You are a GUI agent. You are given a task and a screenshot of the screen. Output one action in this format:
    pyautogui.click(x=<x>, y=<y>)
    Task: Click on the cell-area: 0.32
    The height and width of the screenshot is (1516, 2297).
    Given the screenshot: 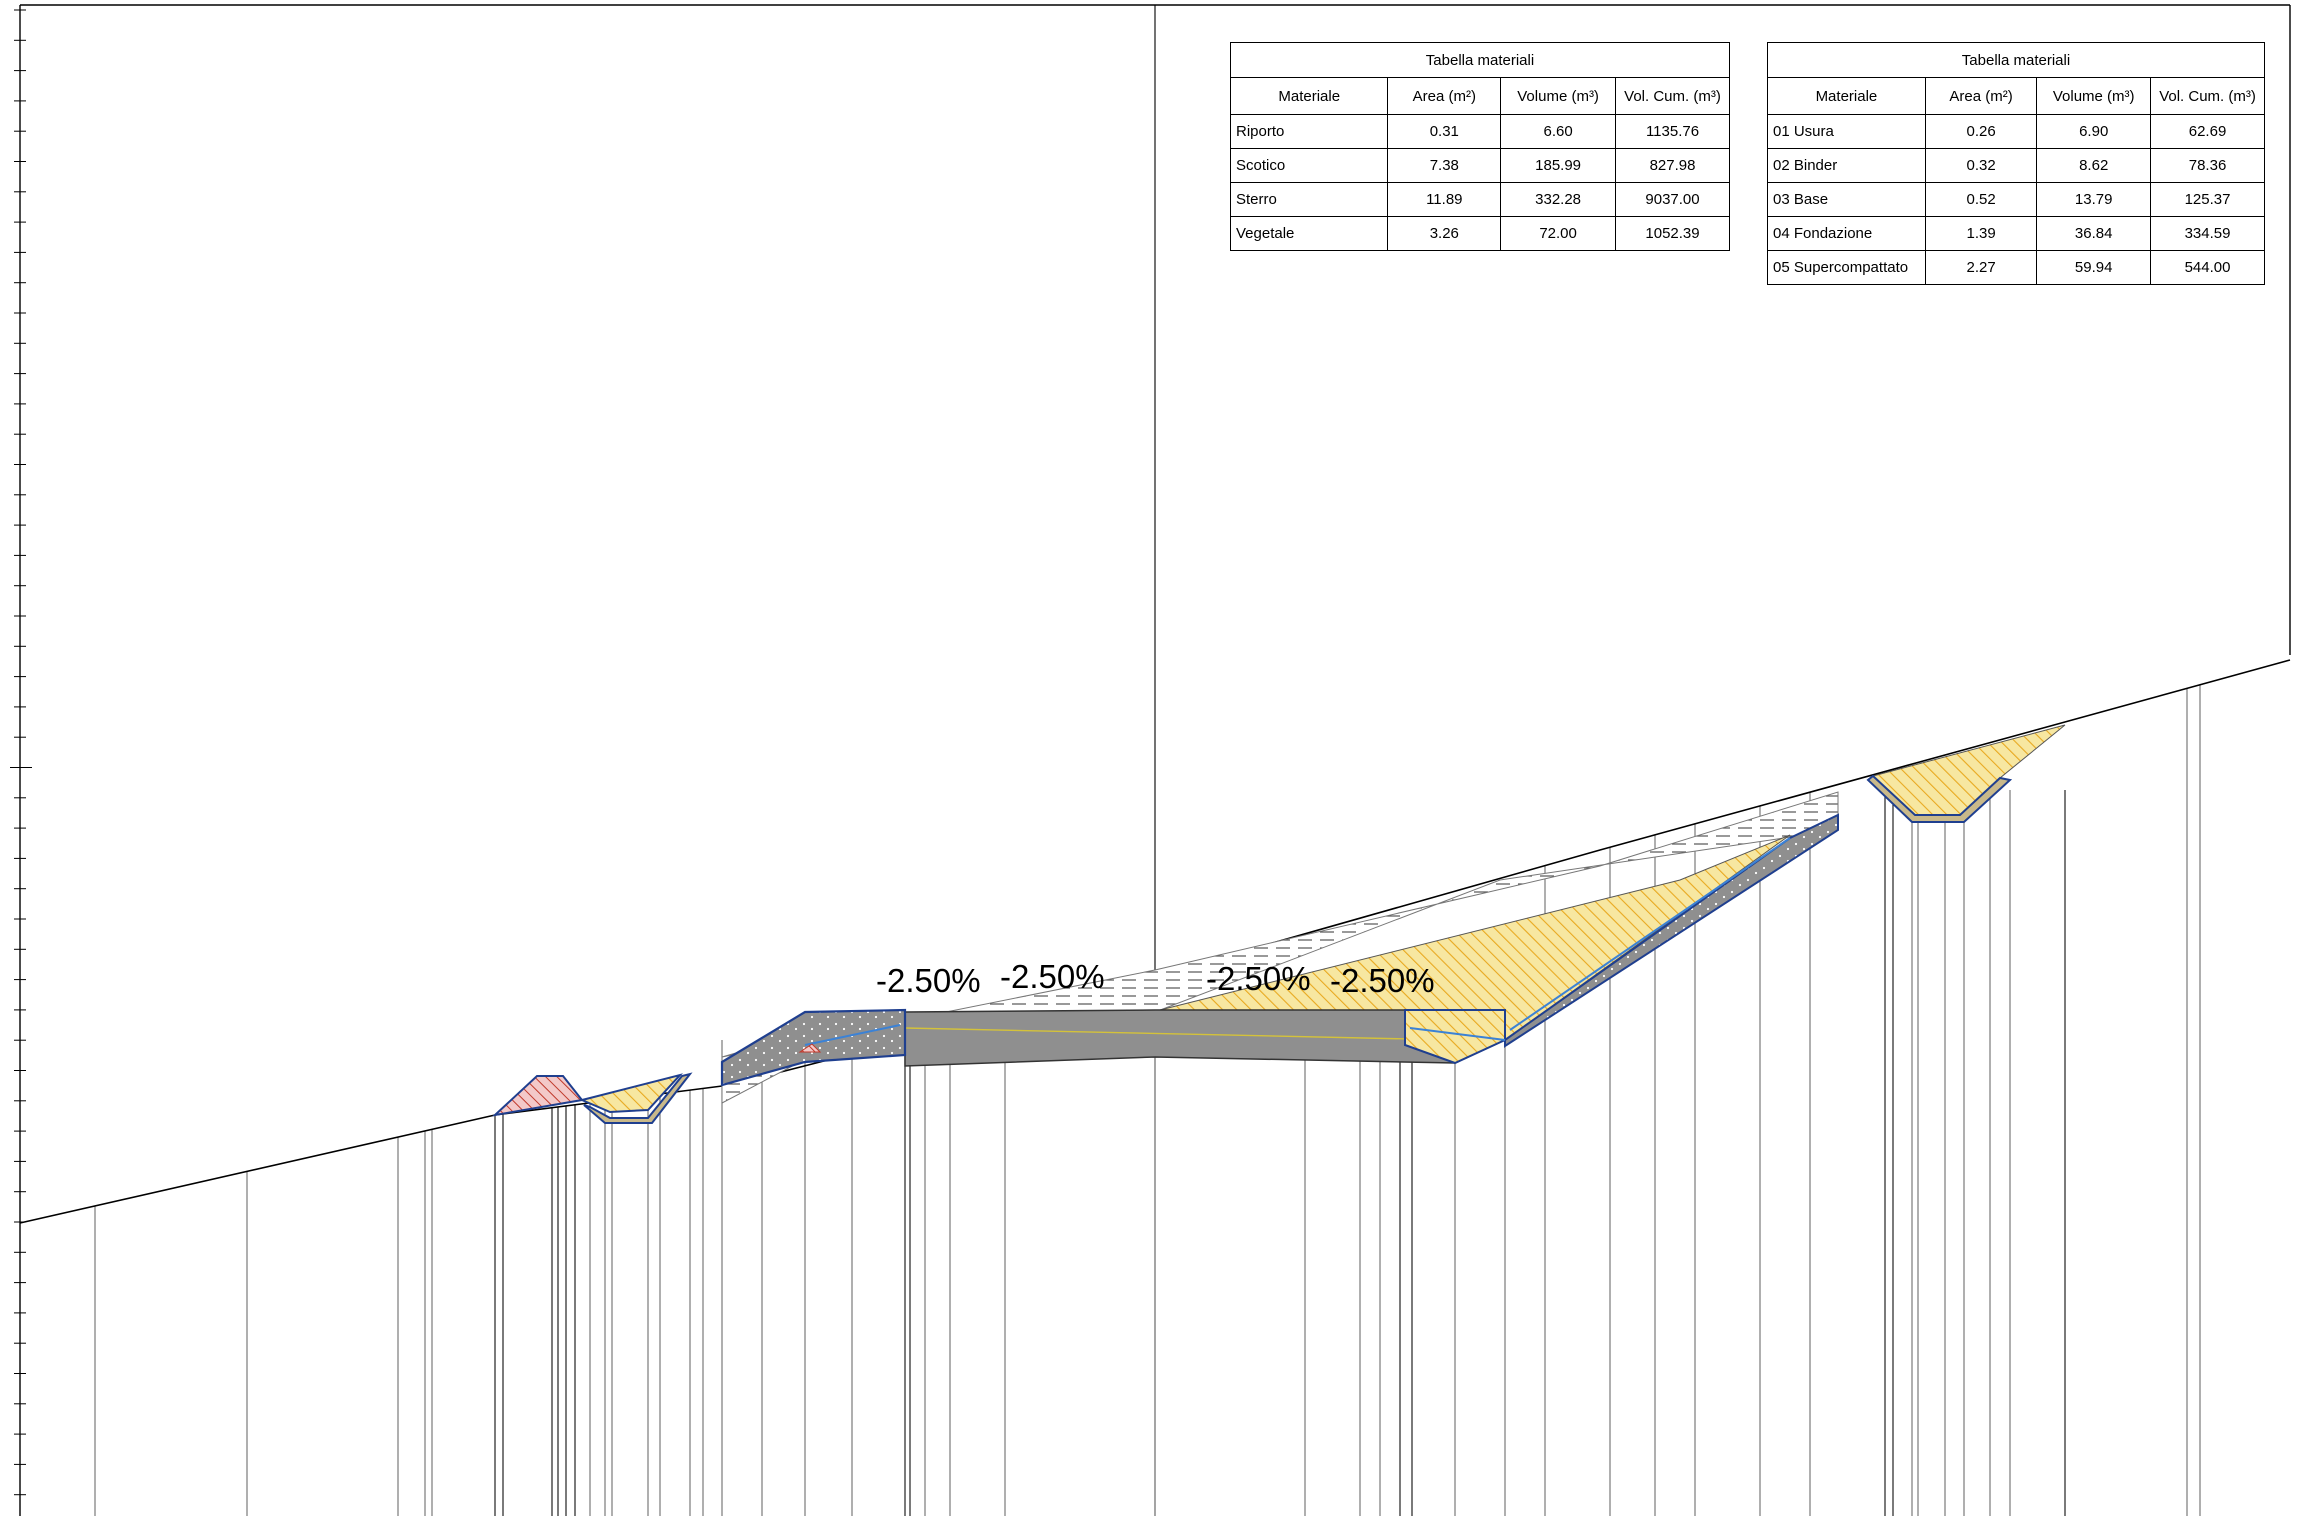 What is the action you would take?
    pyautogui.click(x=1981, y=165)
    